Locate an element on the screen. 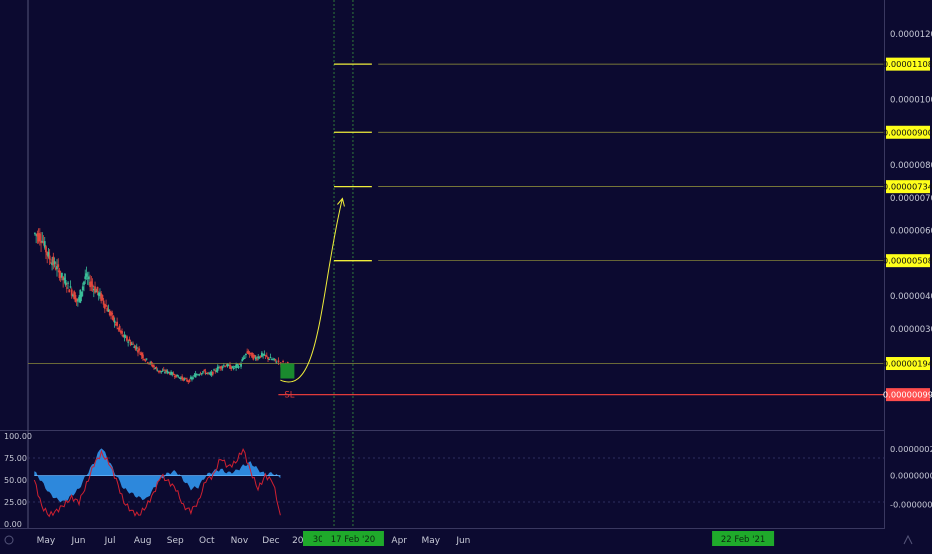  x-tick-label: Aug is located at coordinates (143, 541).